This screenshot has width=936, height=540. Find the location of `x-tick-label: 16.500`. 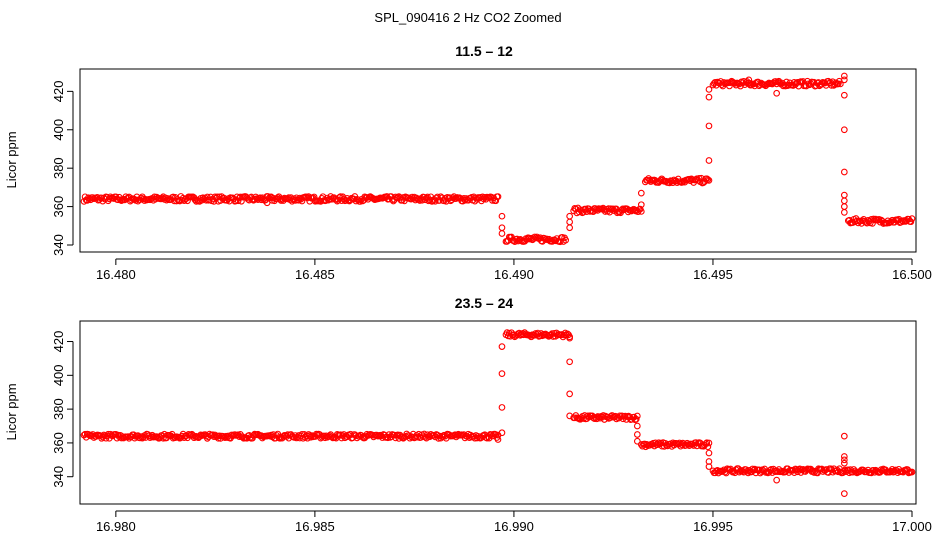

x-tick-label: 16.500 is located at coordinates (912, 274).